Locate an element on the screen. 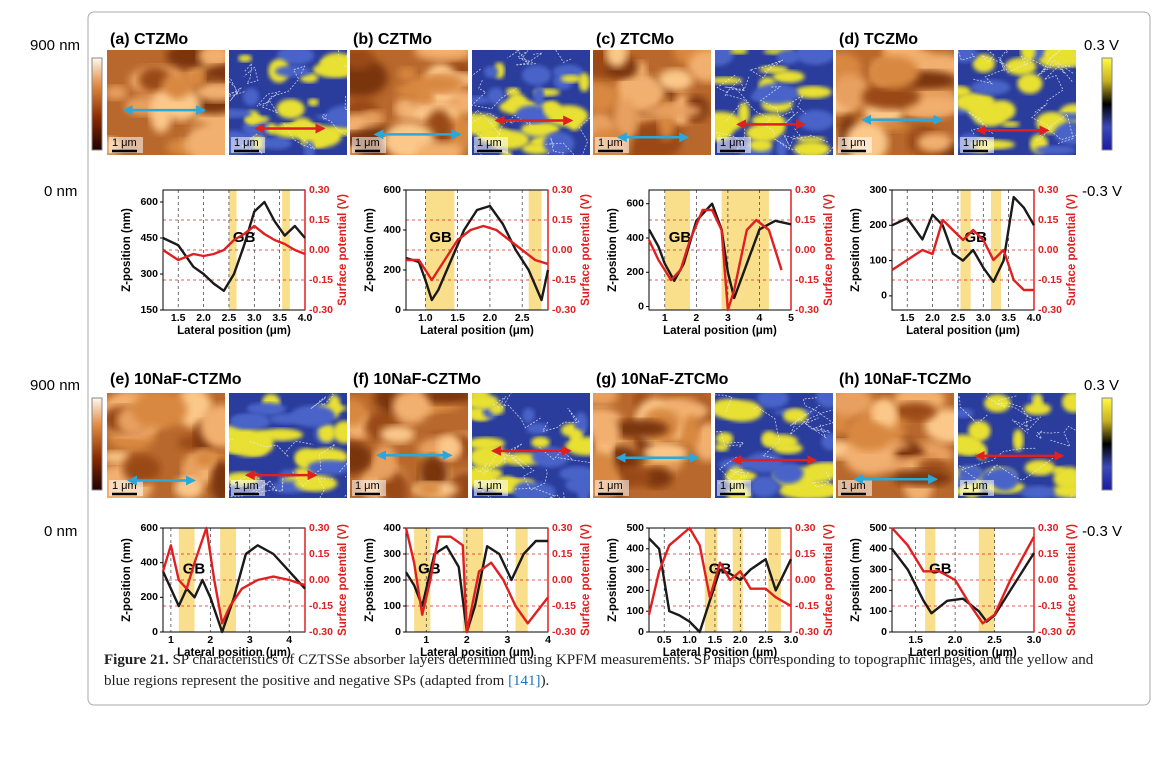 The image size is (1172, 767). y-axis-label: Z-position (nm) is located at coordinates (856, 250).